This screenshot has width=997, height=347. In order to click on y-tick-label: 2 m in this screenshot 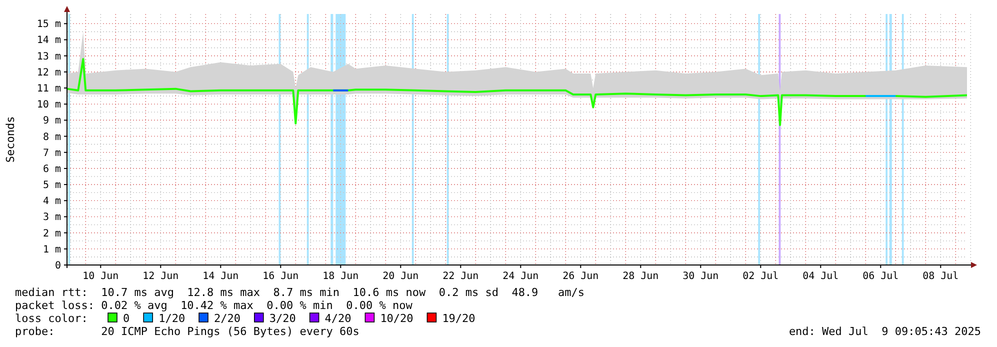, I will do `click(51, 234)`.